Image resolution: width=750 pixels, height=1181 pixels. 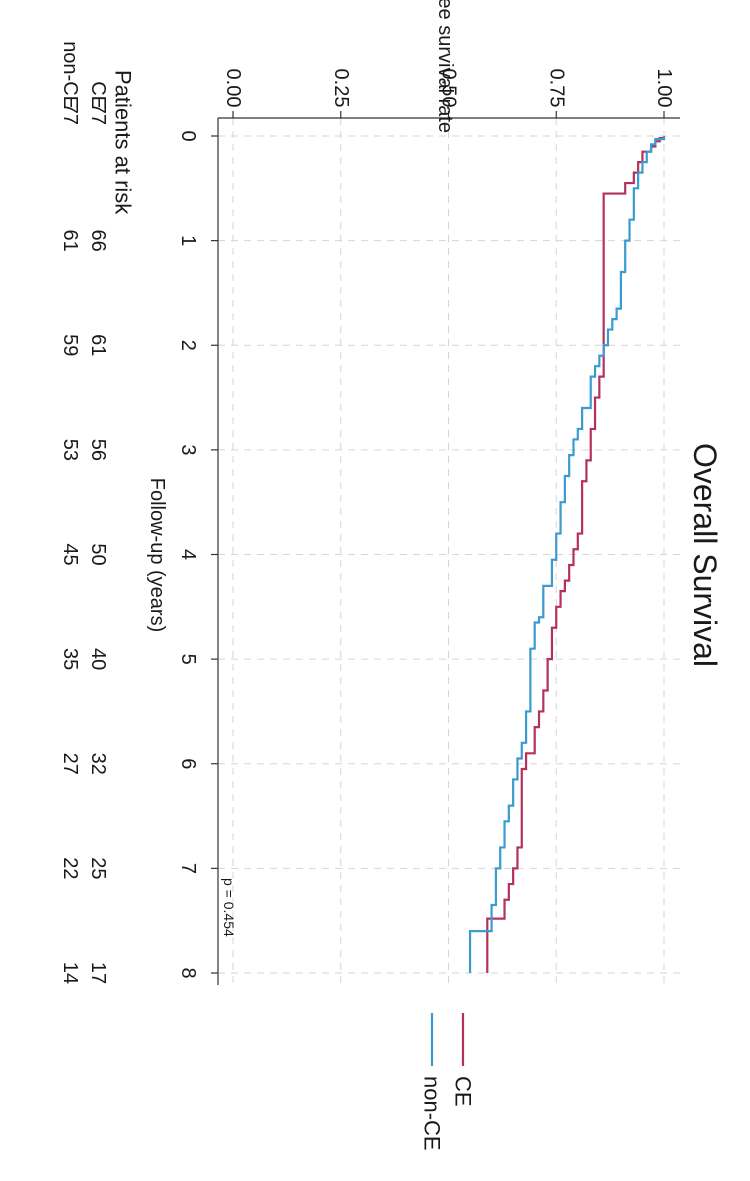 I want to click on risk-count: 56, so click(x=98, y=450).